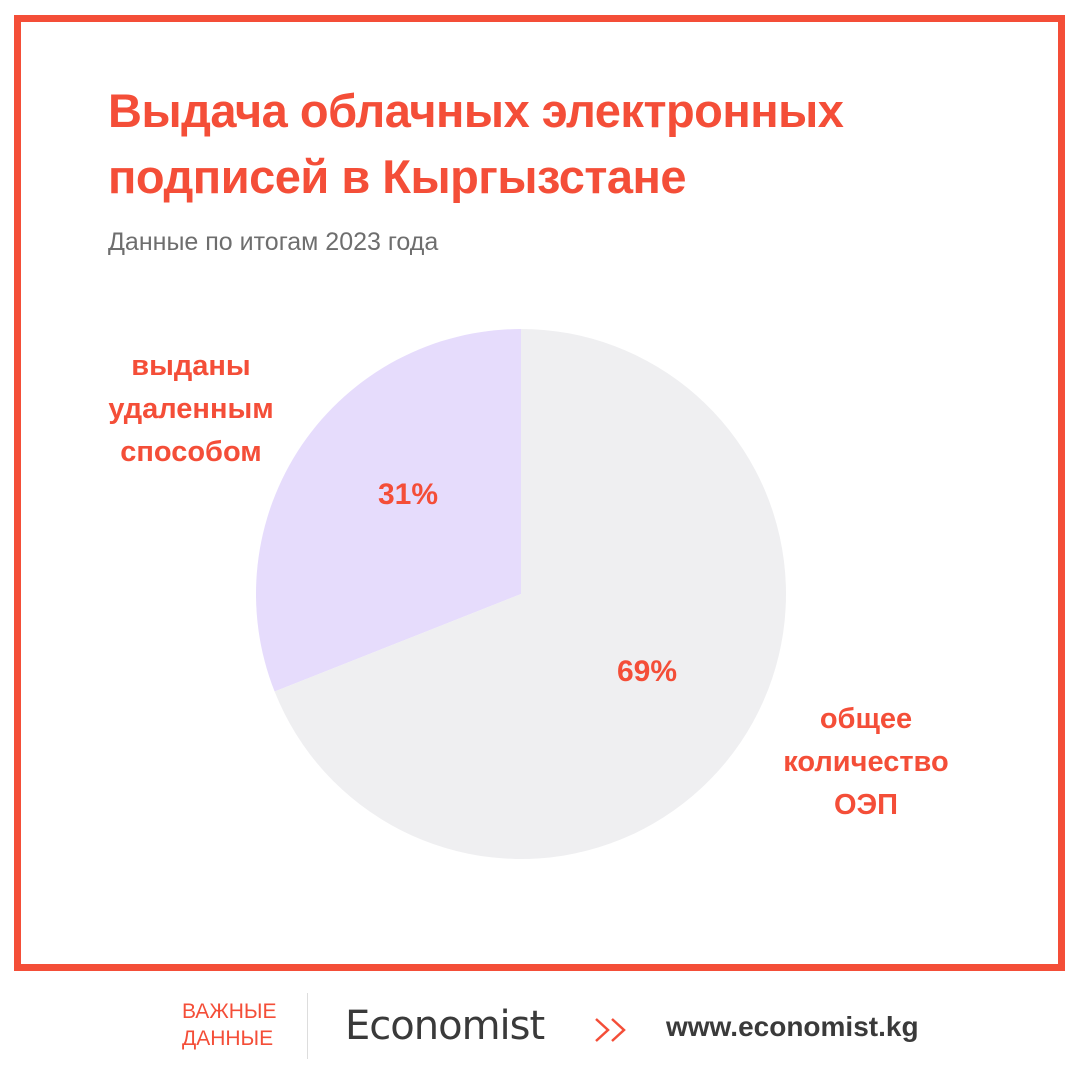 This screenshot has width=1080, height=1080. I want to click on website-url: www.economist.kg, so click(792, 1026).